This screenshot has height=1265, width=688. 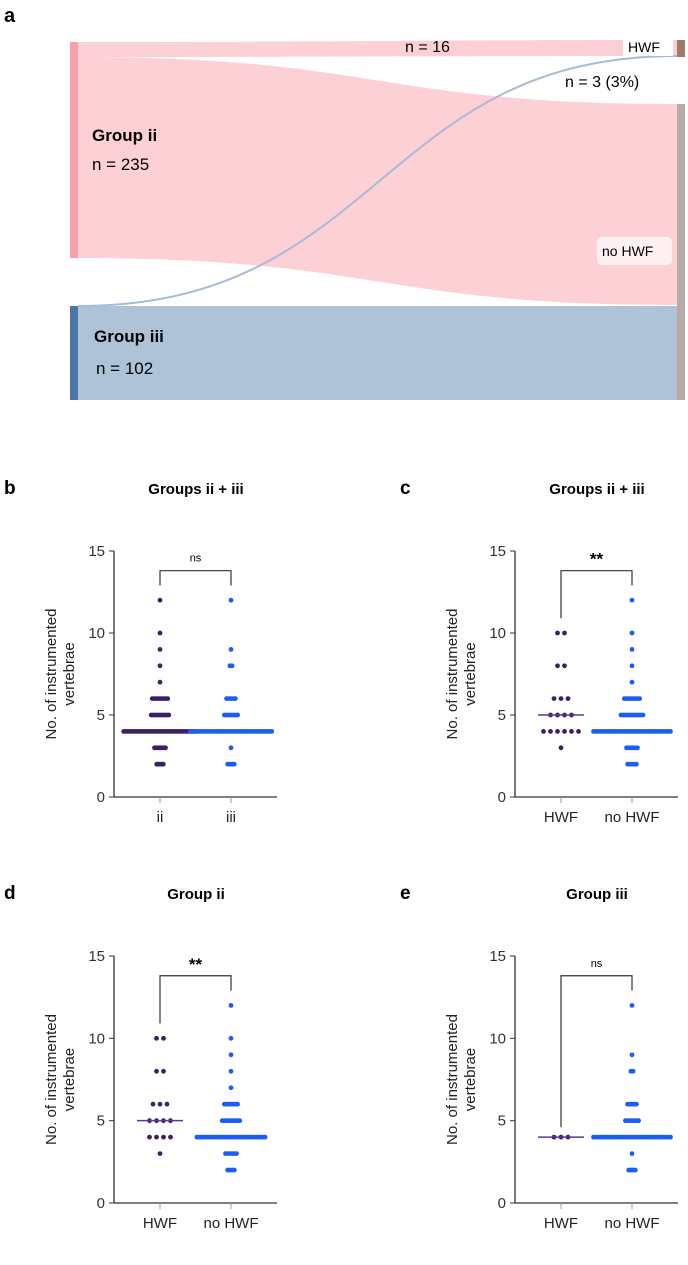 What do you see at coordinates (10, 16) in the screenshot?
I see `panel-label-a: a` at bounding box center [10, 16].